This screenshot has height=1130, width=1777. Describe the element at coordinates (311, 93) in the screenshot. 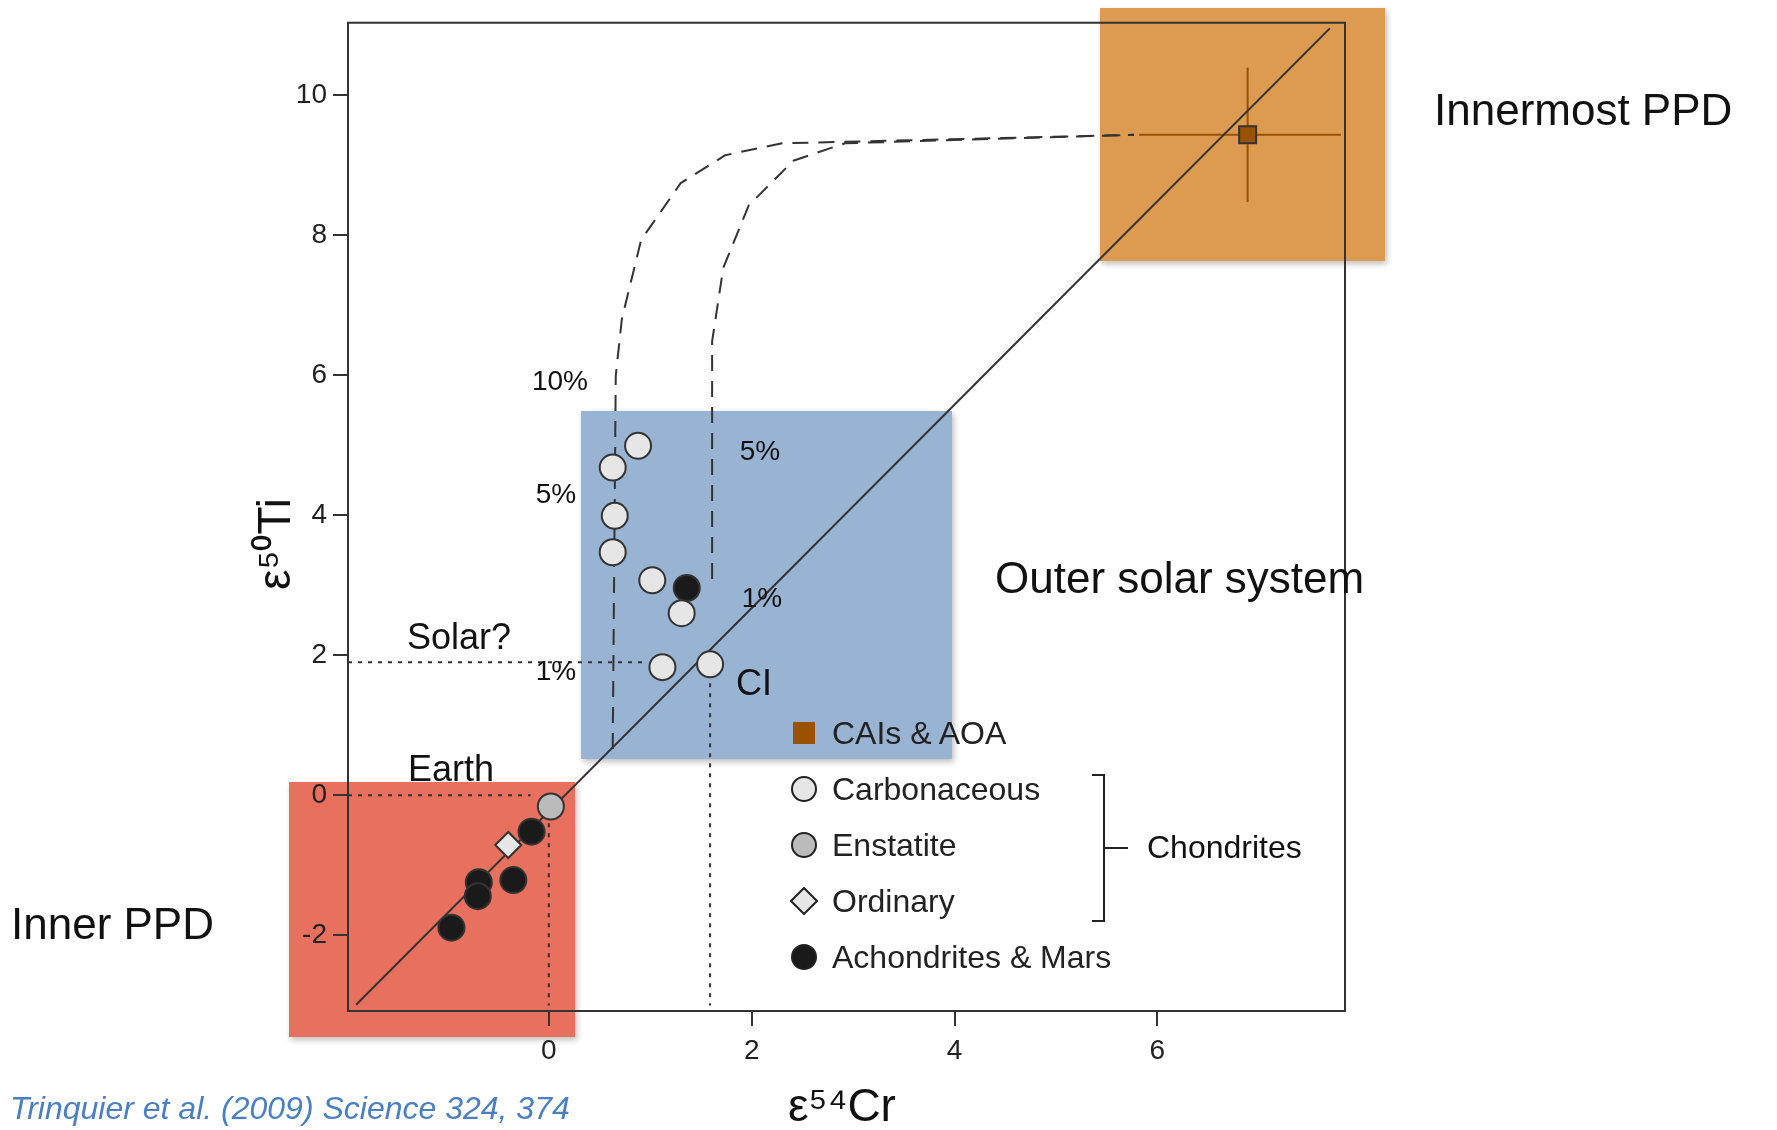

I see `y-tick-label: 10` at that location.